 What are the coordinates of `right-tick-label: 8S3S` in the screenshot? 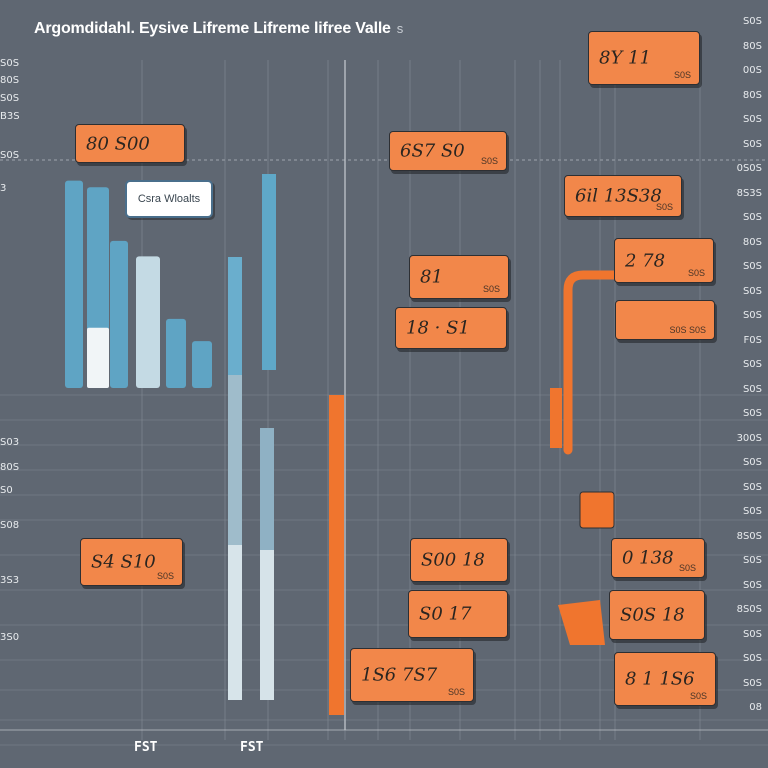 It's located at (749, 193).